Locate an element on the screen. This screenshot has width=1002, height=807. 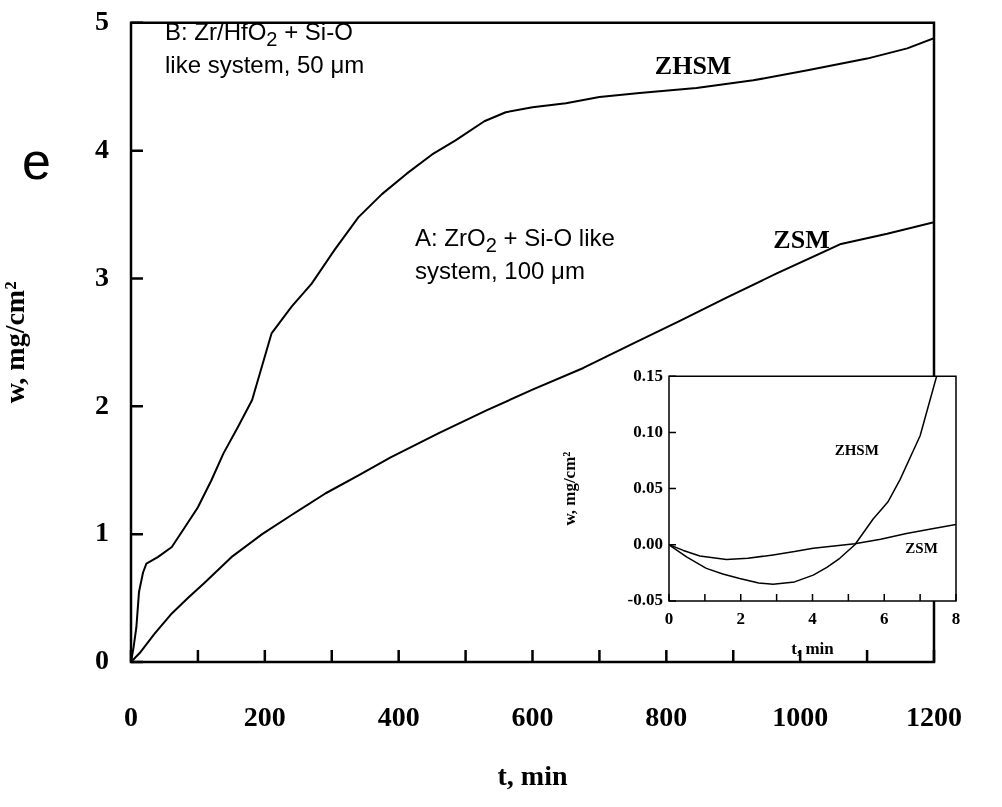
y-tick-label: 2 is located at coordinates (102, 404).